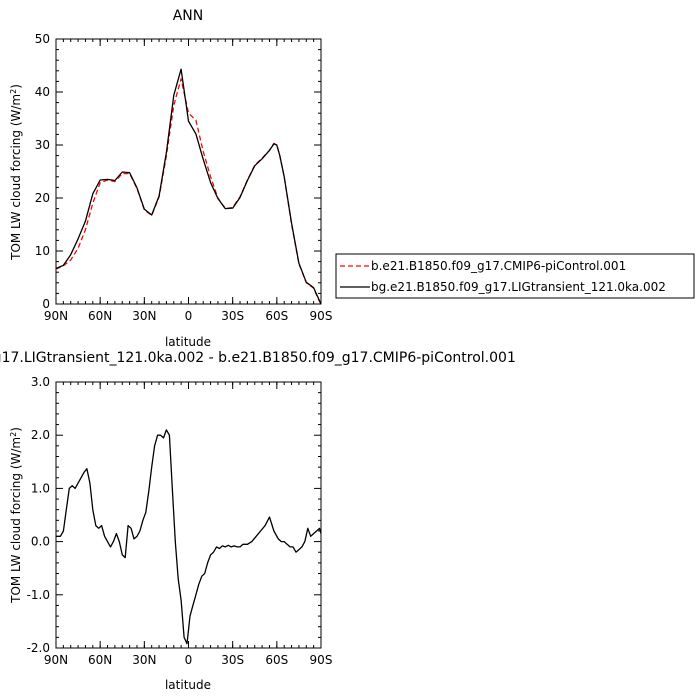  What do you see at coordinates (100, 660) in the screenshot?
I see `bottom-x-tick-label: 60N` at bounding box center [100, 660].